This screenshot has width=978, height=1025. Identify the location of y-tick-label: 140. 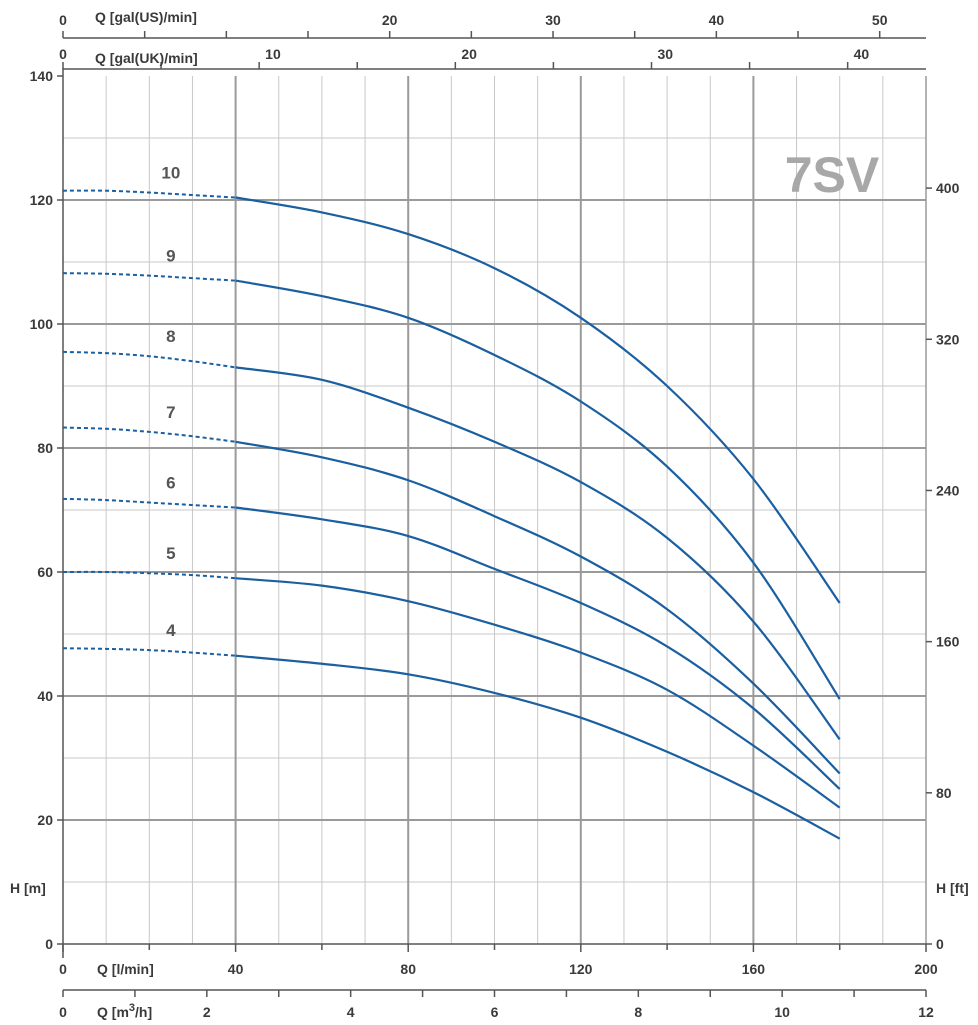
(42, 76).